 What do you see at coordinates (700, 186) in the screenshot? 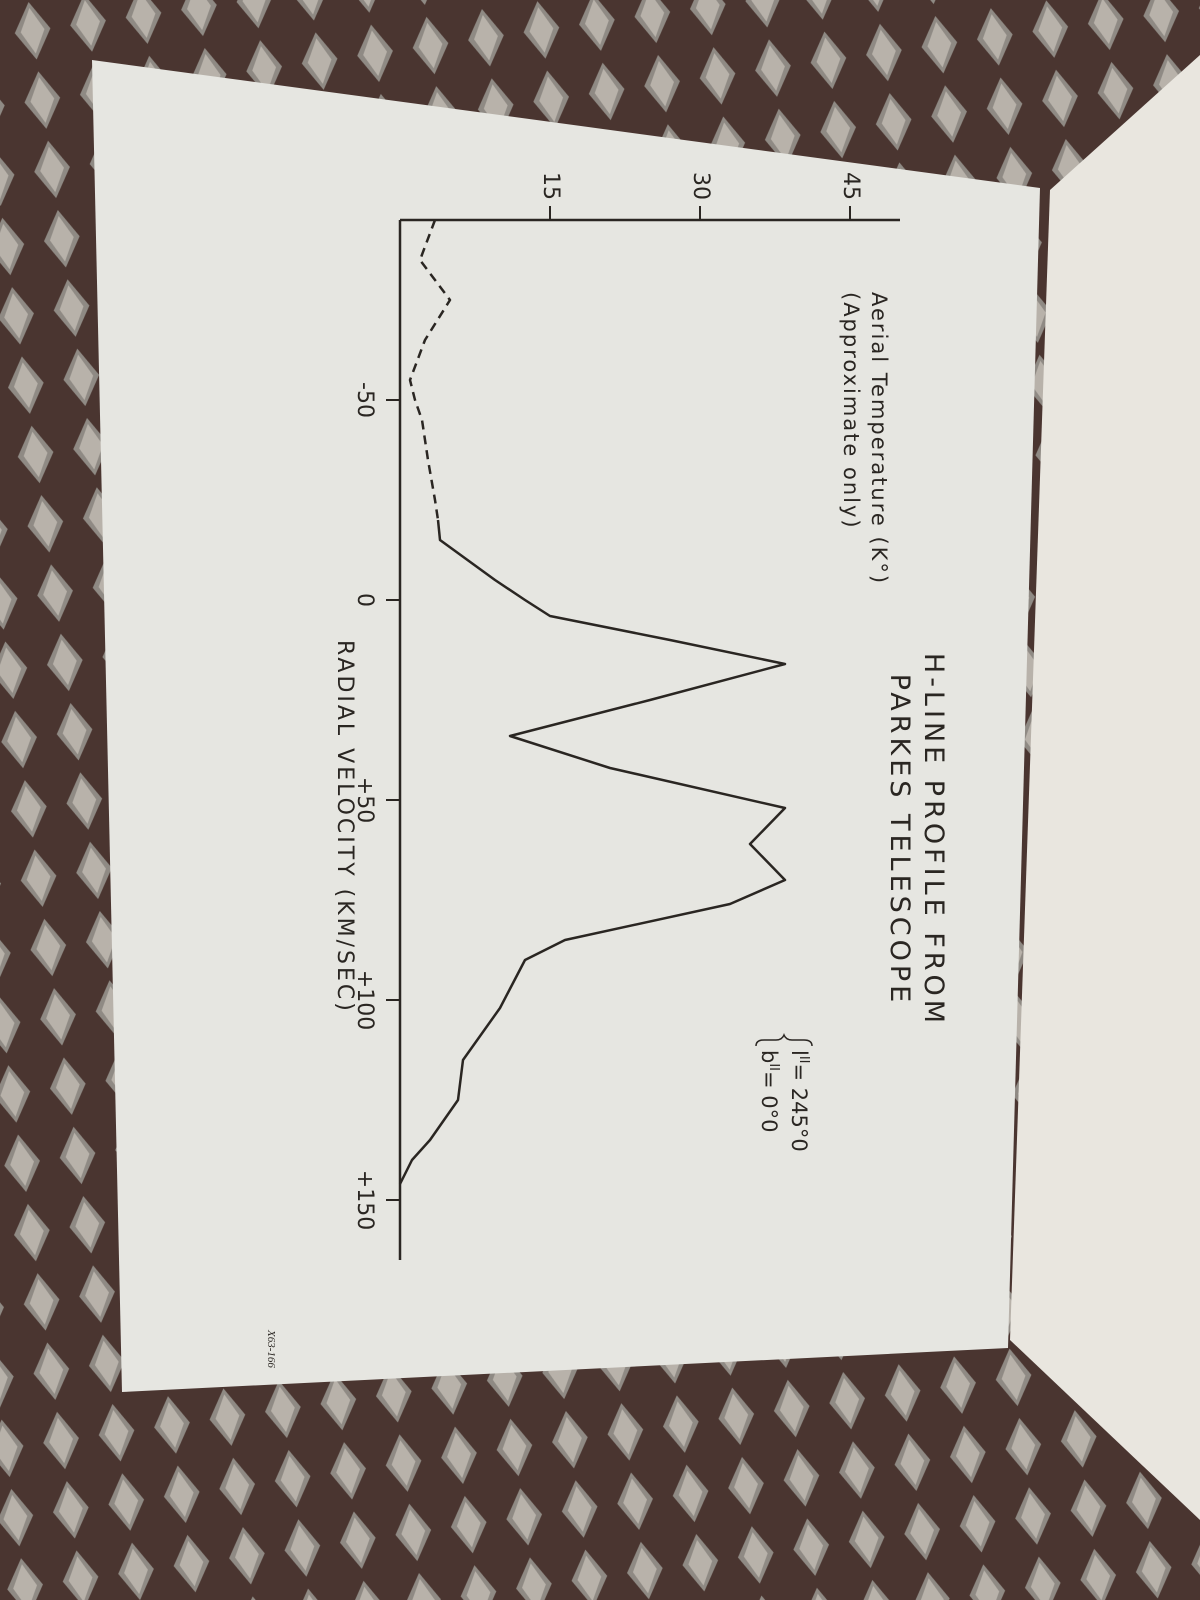
I see `y-tick-label: 30` at bounding box center [700, 186].